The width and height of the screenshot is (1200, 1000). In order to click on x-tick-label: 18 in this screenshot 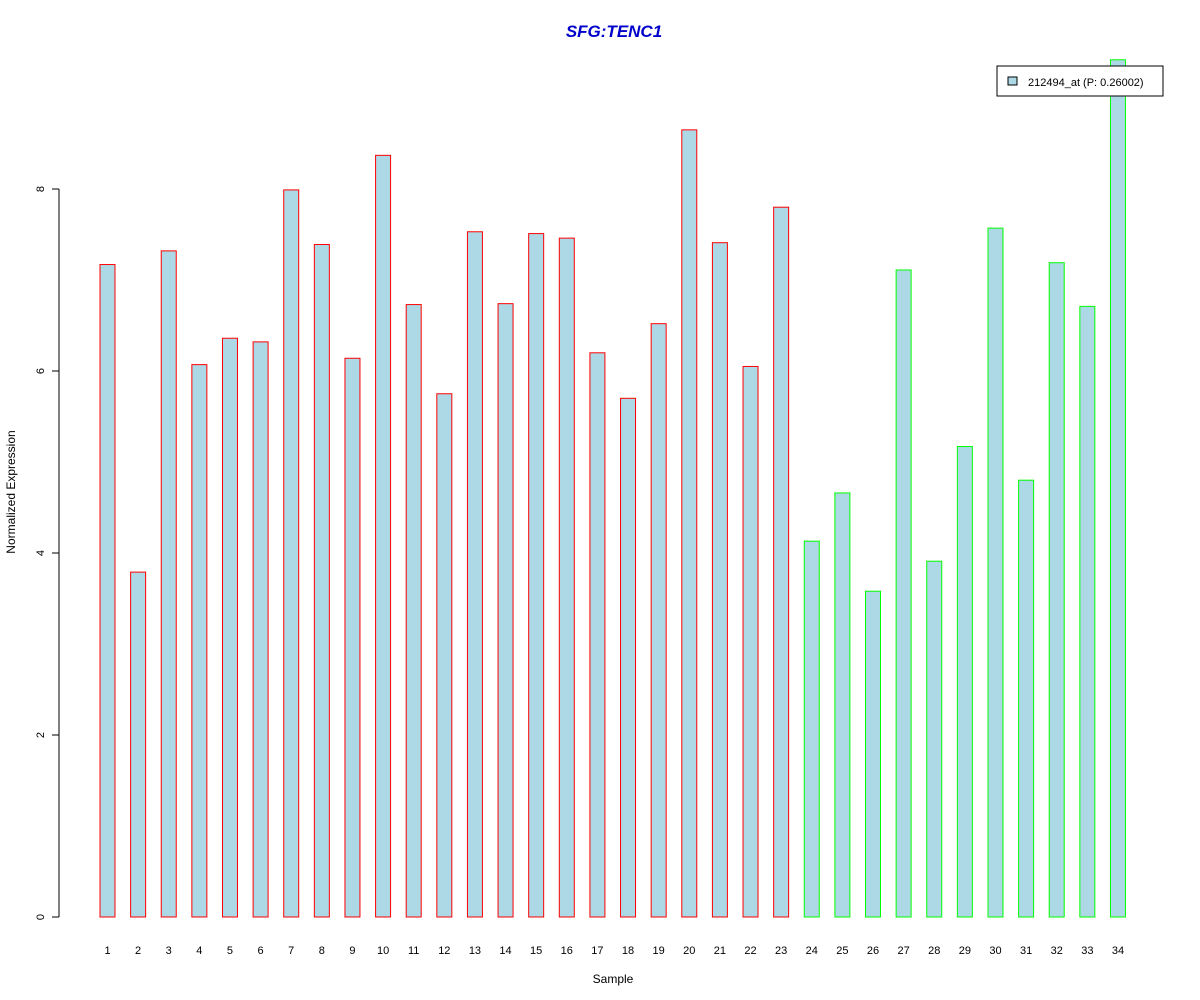, I will do `click(628, 951)`.